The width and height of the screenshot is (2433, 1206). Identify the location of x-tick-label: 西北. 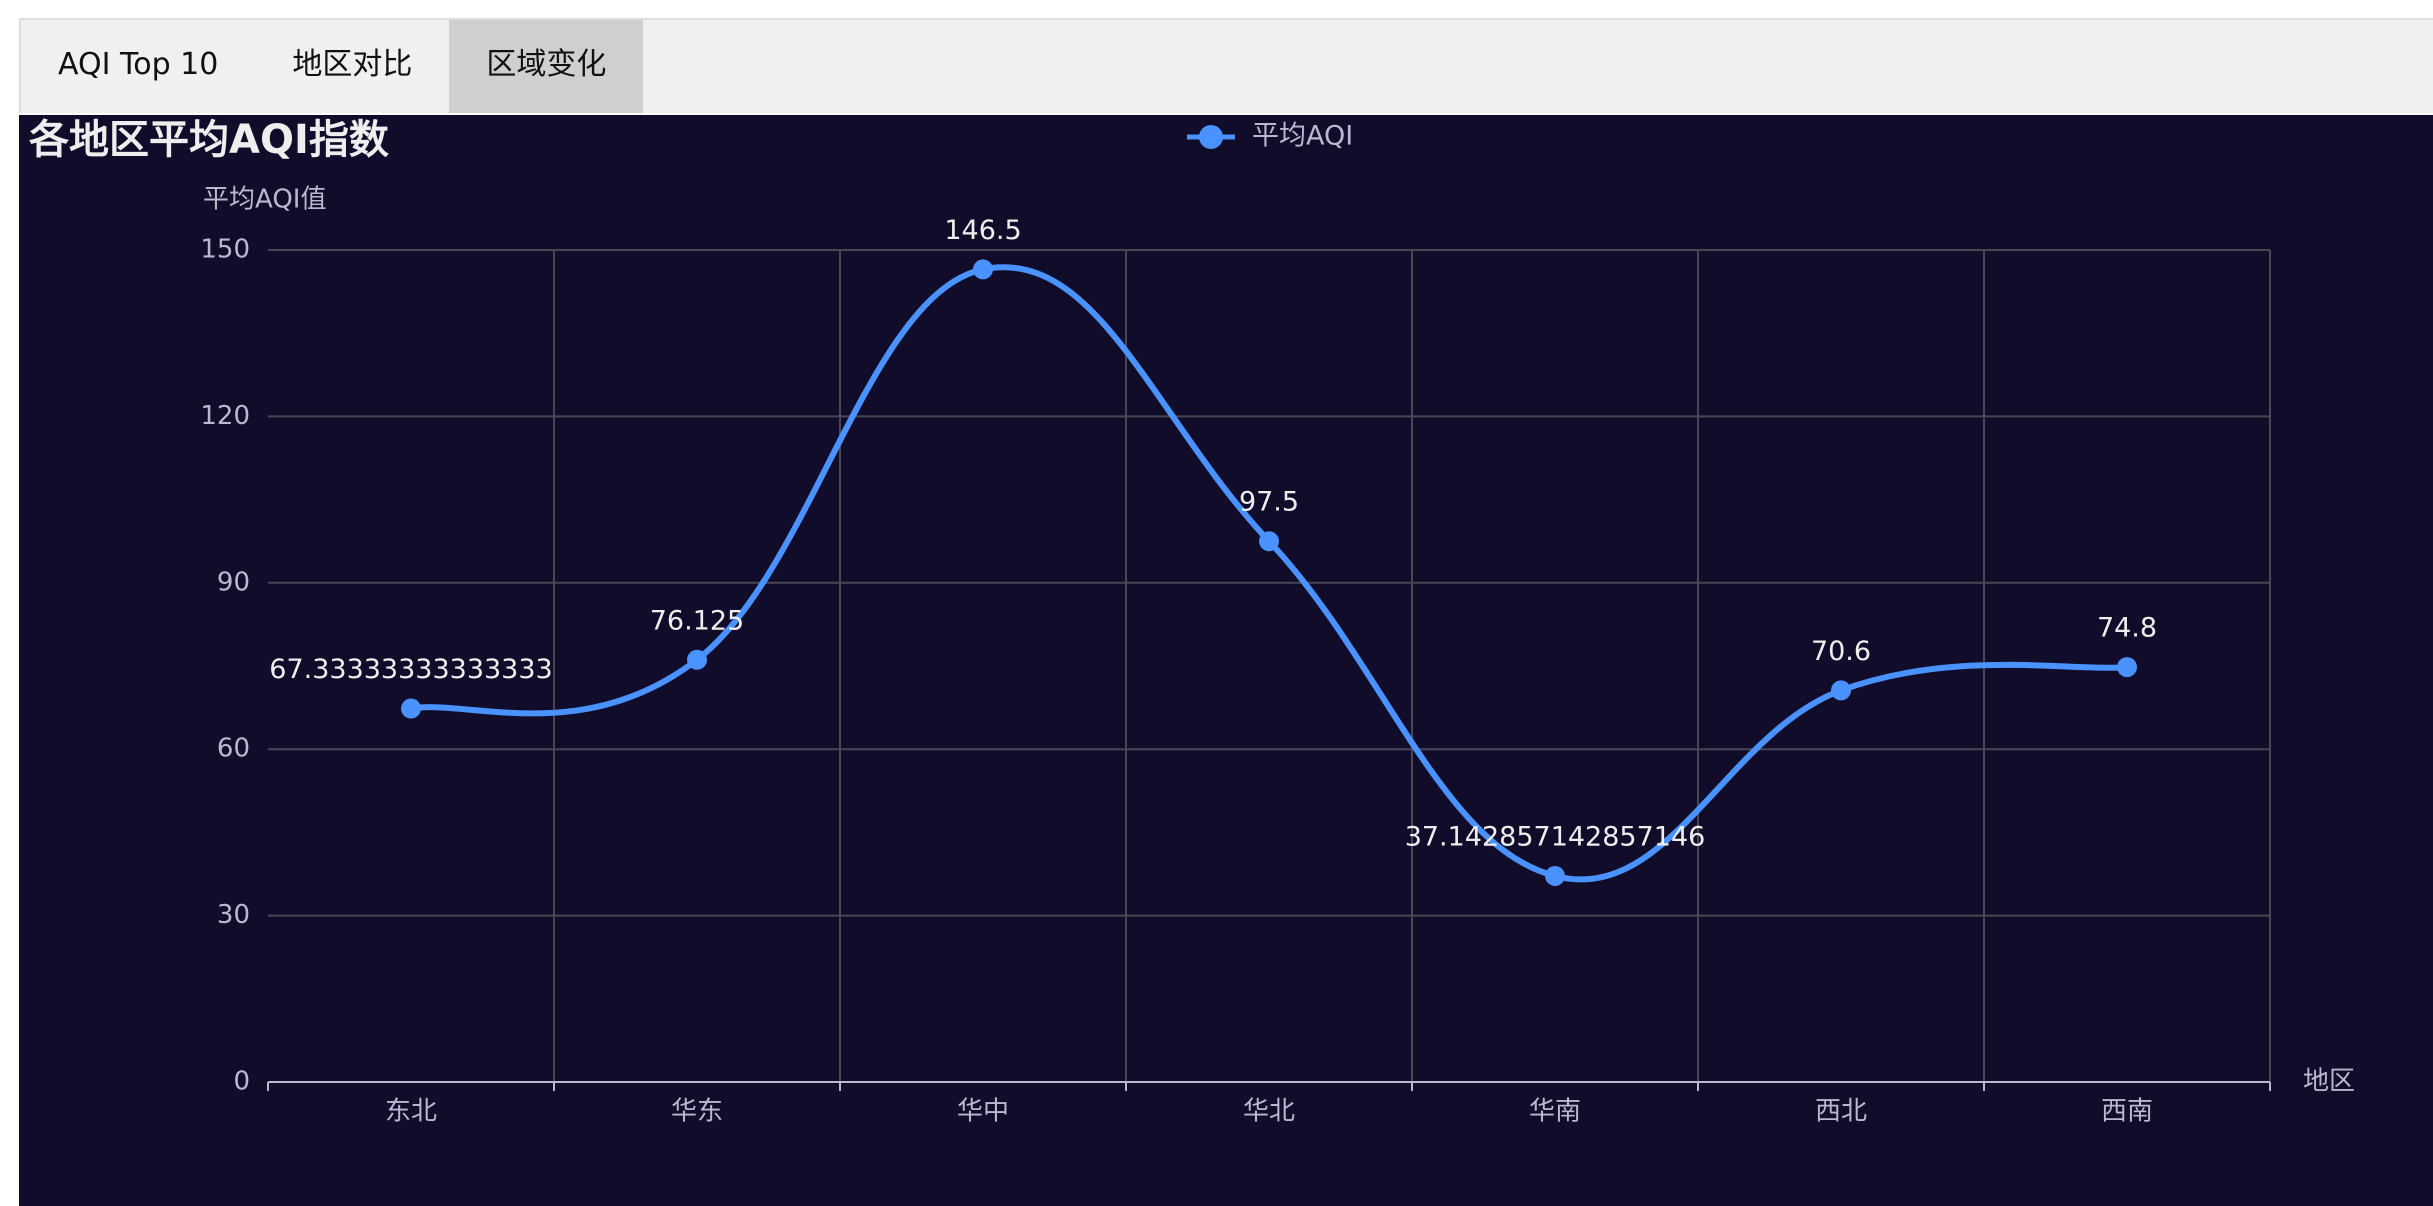
(1841, 1112).